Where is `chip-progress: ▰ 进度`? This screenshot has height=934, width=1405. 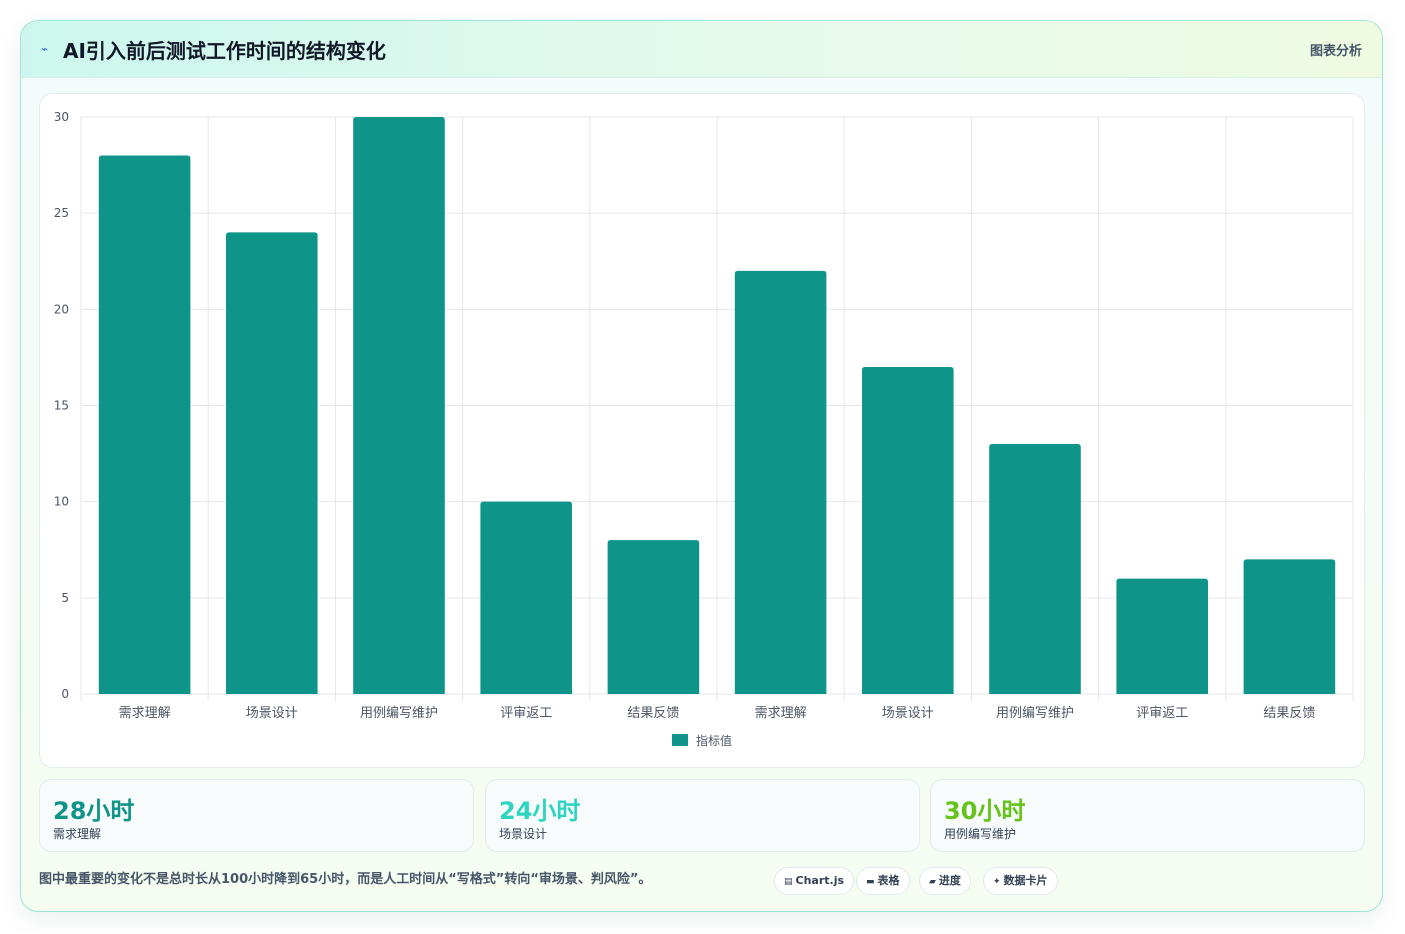 chip-progress: ▰ 进度 is located at coordinates (945, 881).